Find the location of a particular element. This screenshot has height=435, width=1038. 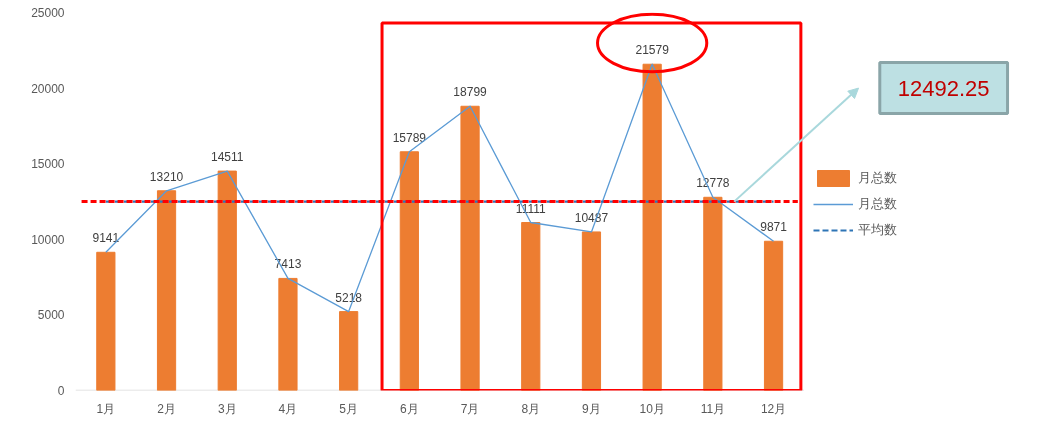

y-tick-label: 25000 is located at coordinates (48, 13).